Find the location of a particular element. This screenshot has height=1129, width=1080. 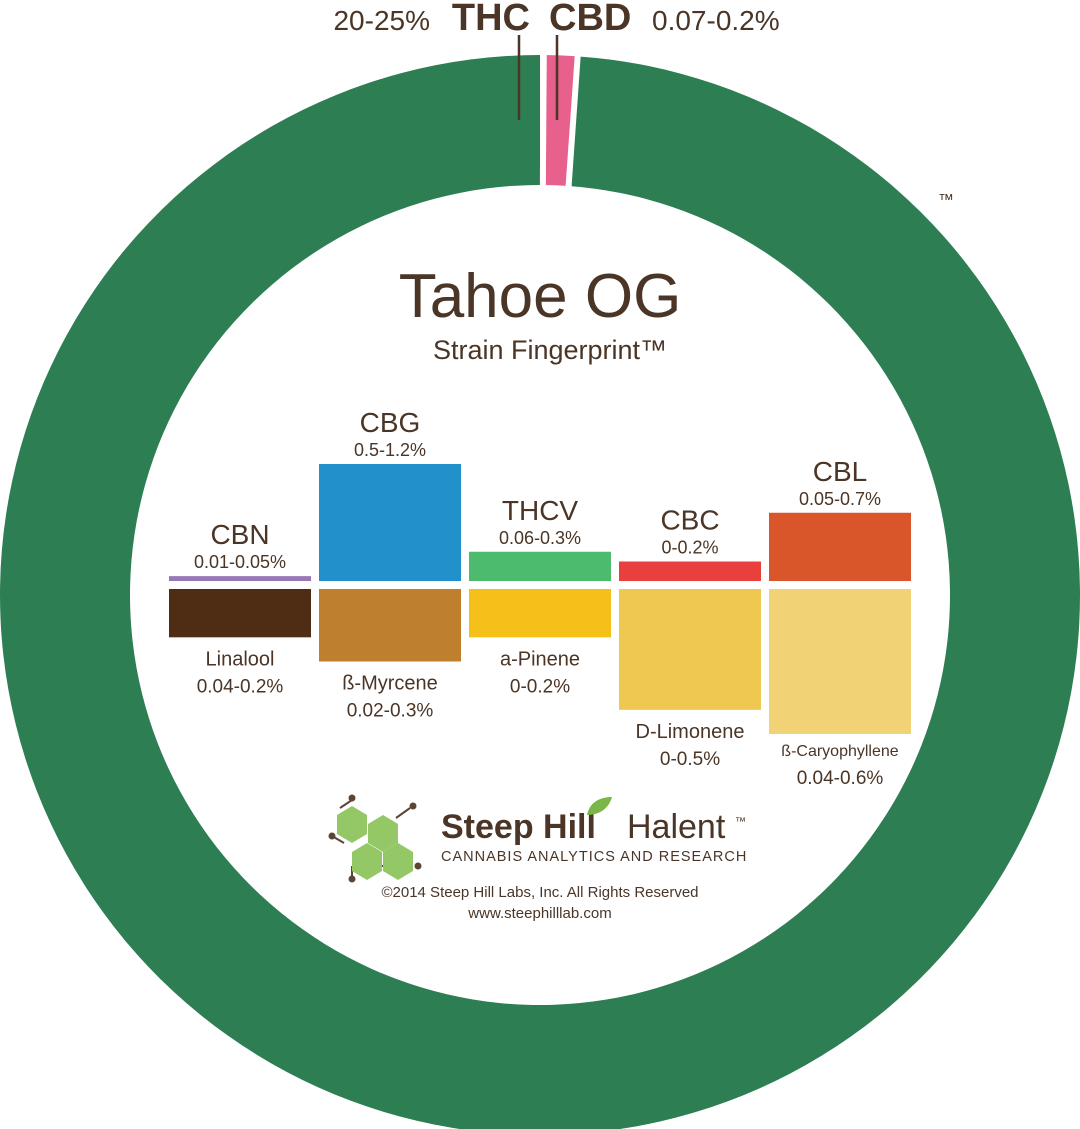

thc-label: THC is located at coordinates (491, 19).